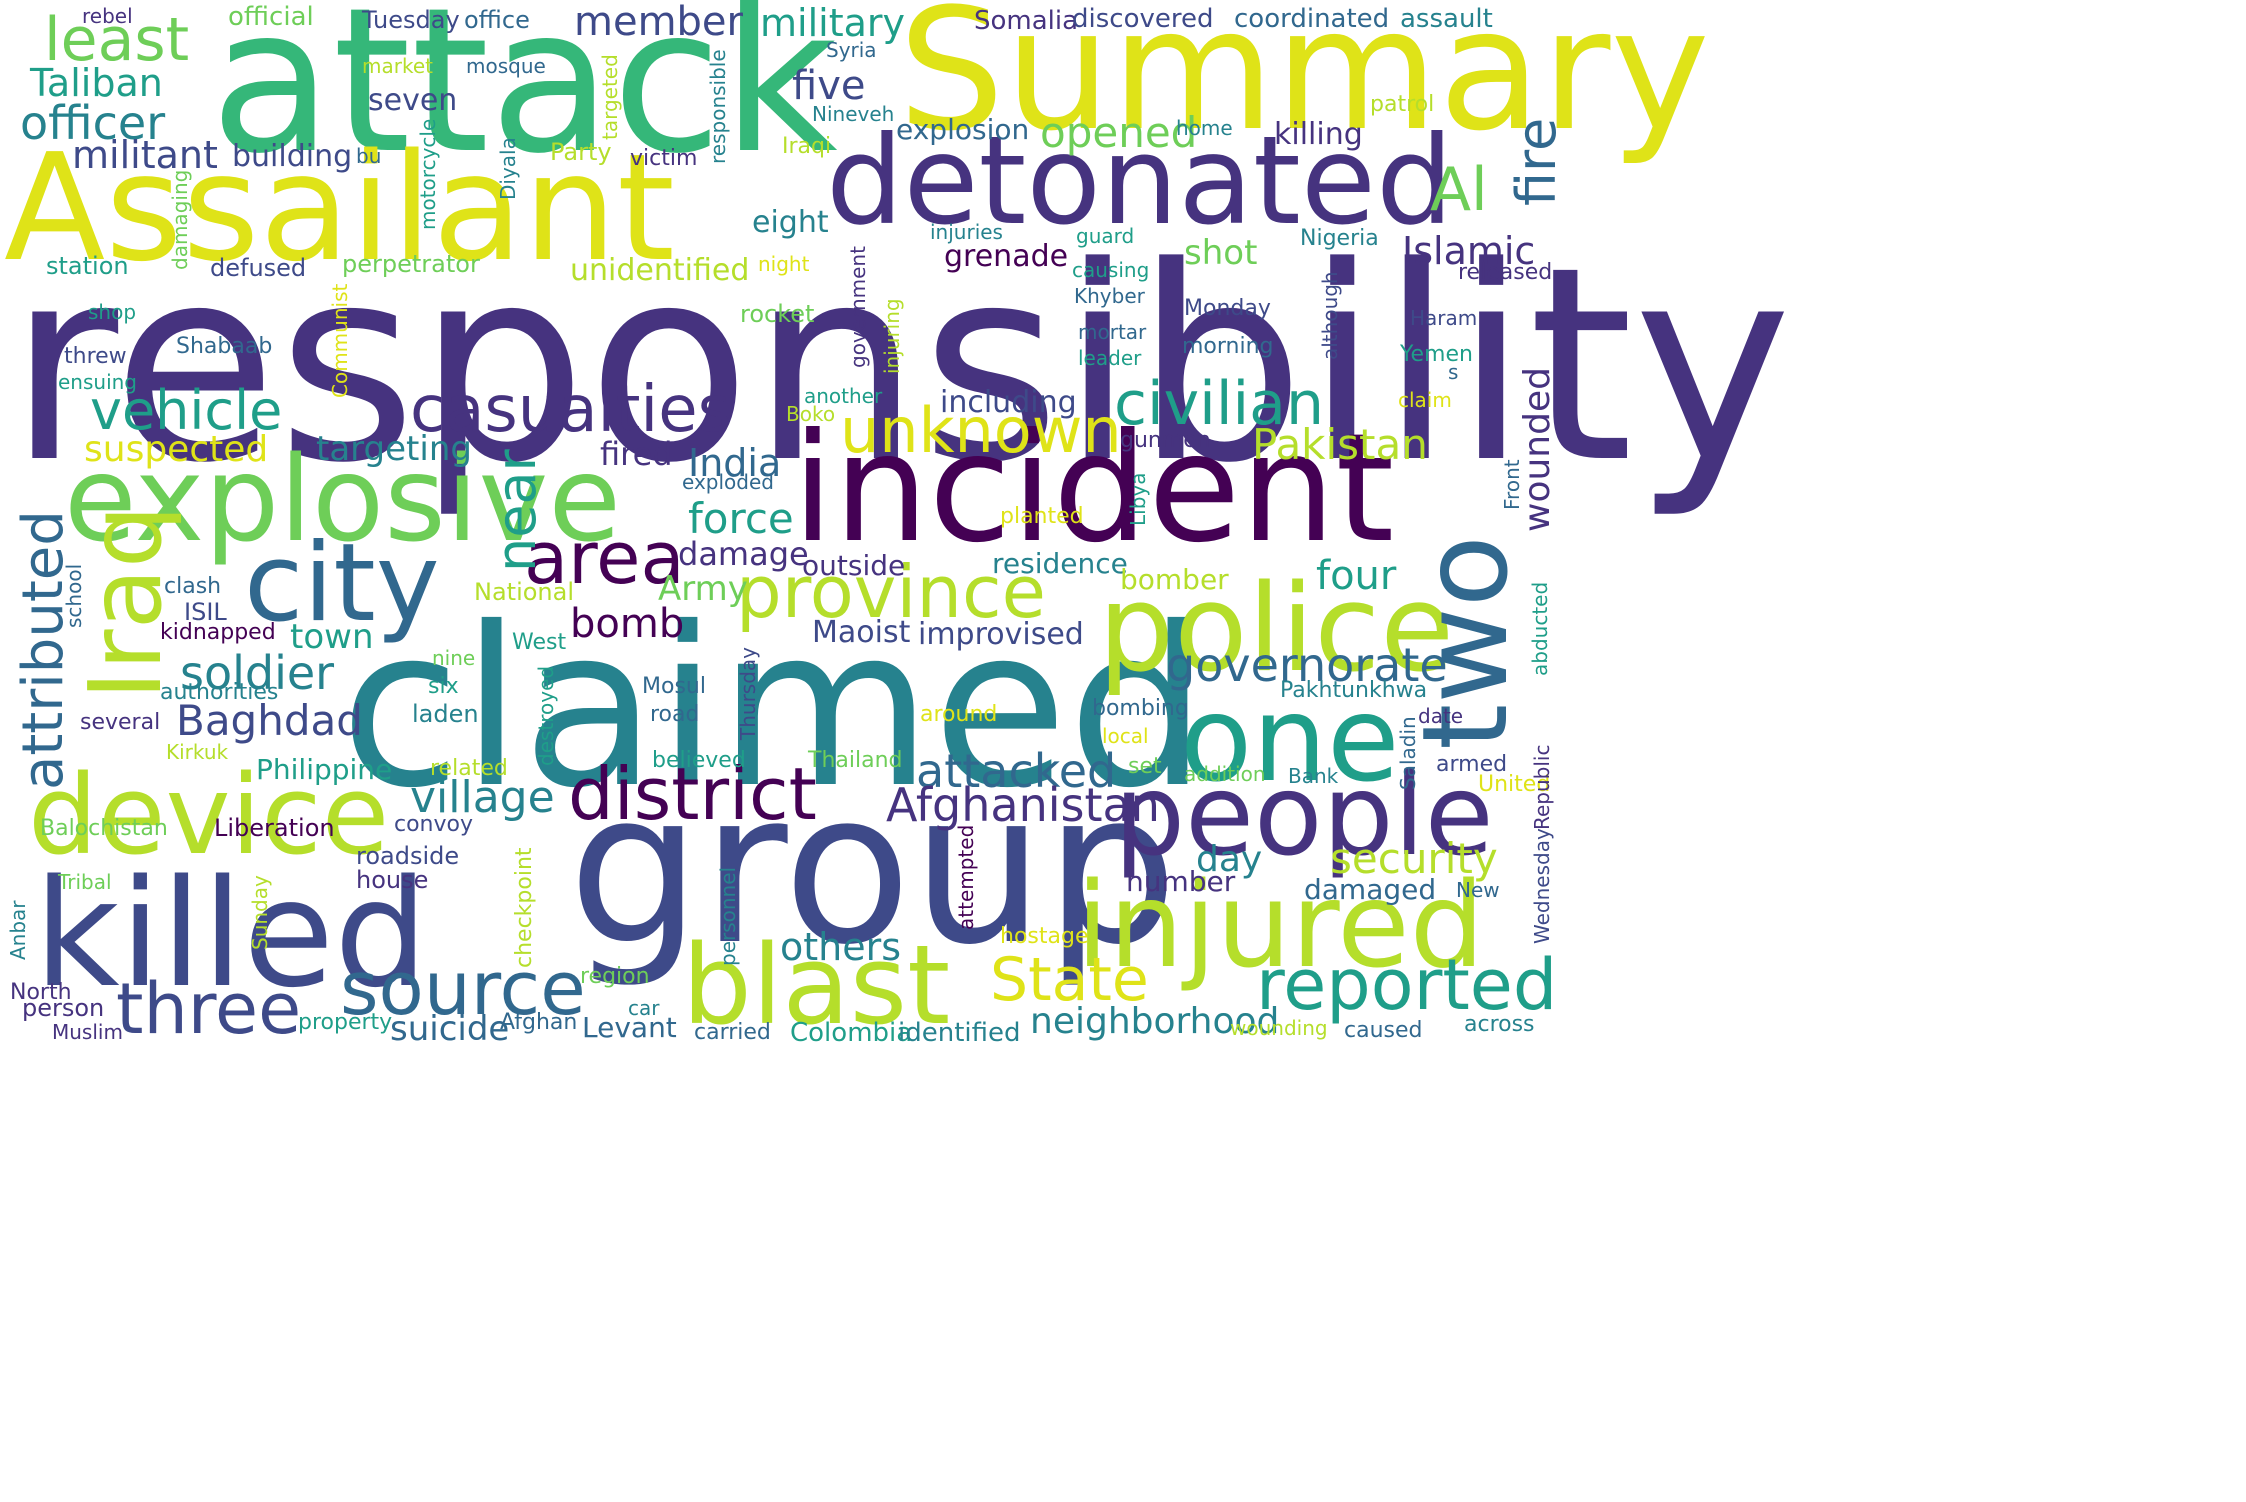 Image resolution: width=2246 pixels, height=1502 pixels. I want to click on word-security: security, so click(1414, 858).